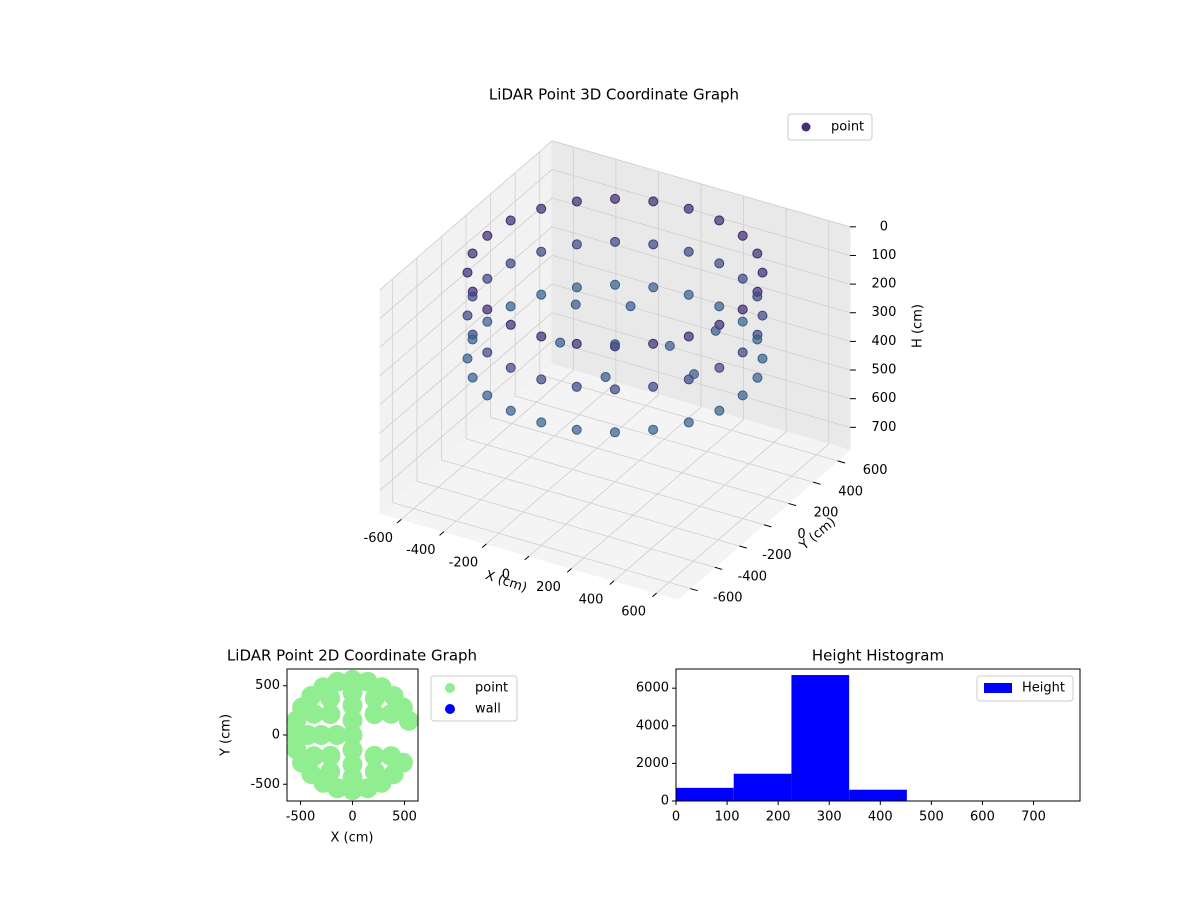  What do you see at coordinates (884, 226) in the screenshot?
I see `z-tick-label: 0` at bounding box center [884, 226].